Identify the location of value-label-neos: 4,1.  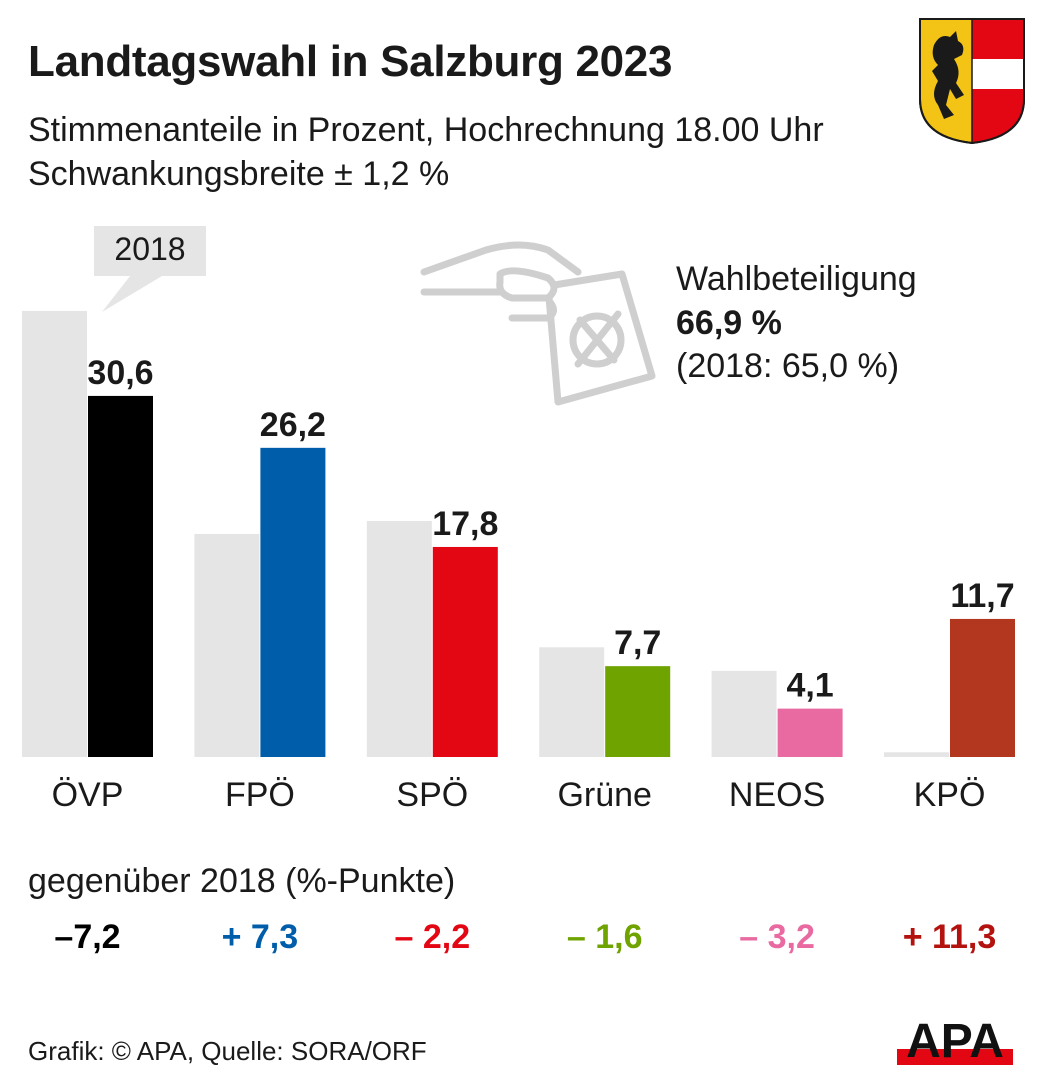
(809, 686).